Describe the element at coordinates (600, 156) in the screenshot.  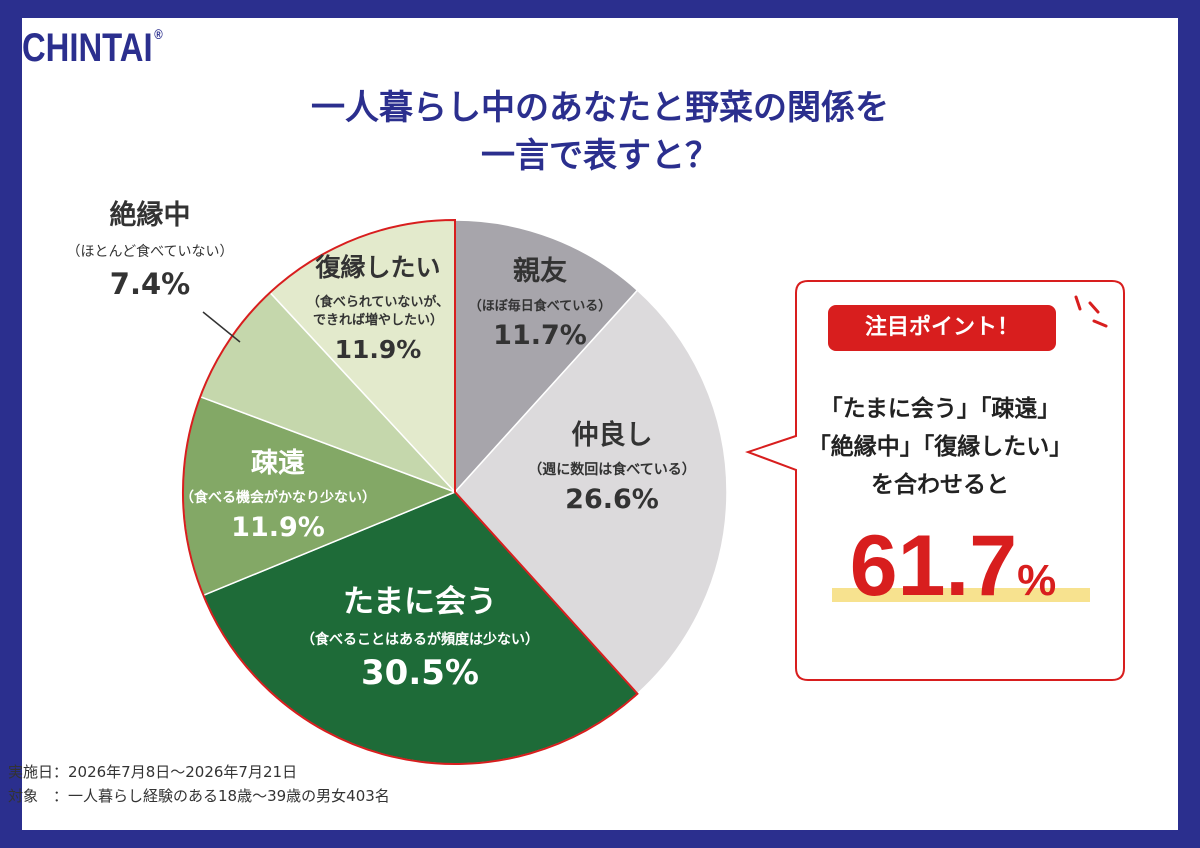
I see `page-title-line2: 一言で表すと？` at that location.